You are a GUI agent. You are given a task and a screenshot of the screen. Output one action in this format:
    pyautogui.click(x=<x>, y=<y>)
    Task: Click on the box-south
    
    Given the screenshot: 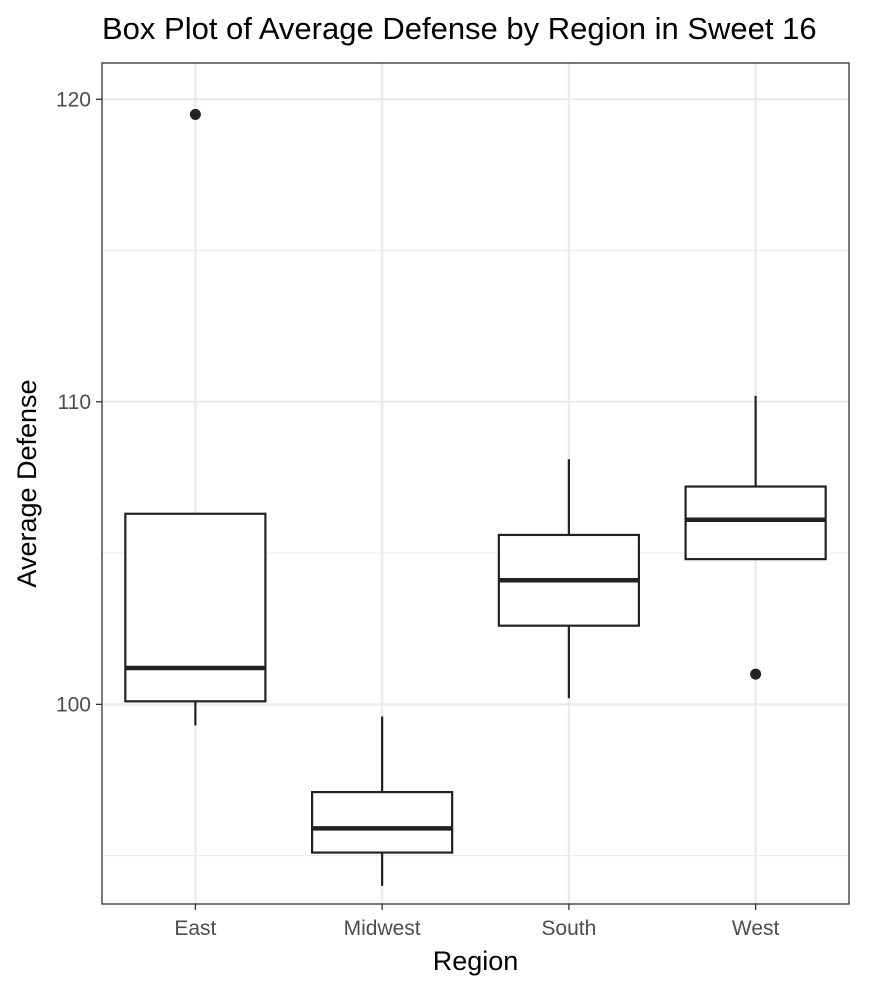 What is the action you would take?
    pyautogui.click(x=569, y=579)
    